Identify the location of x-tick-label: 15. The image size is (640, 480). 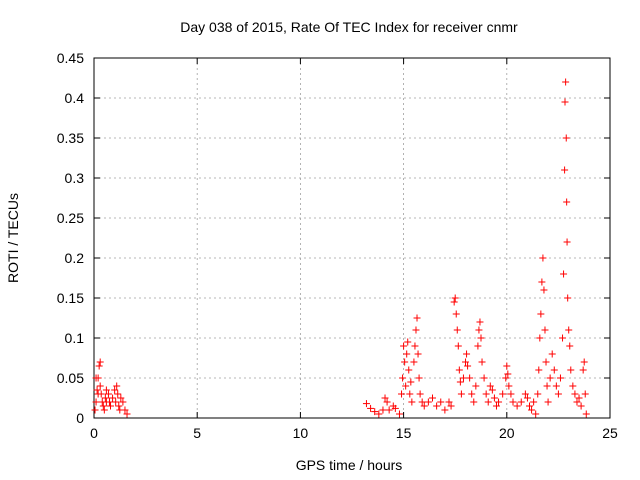
(404, 433).